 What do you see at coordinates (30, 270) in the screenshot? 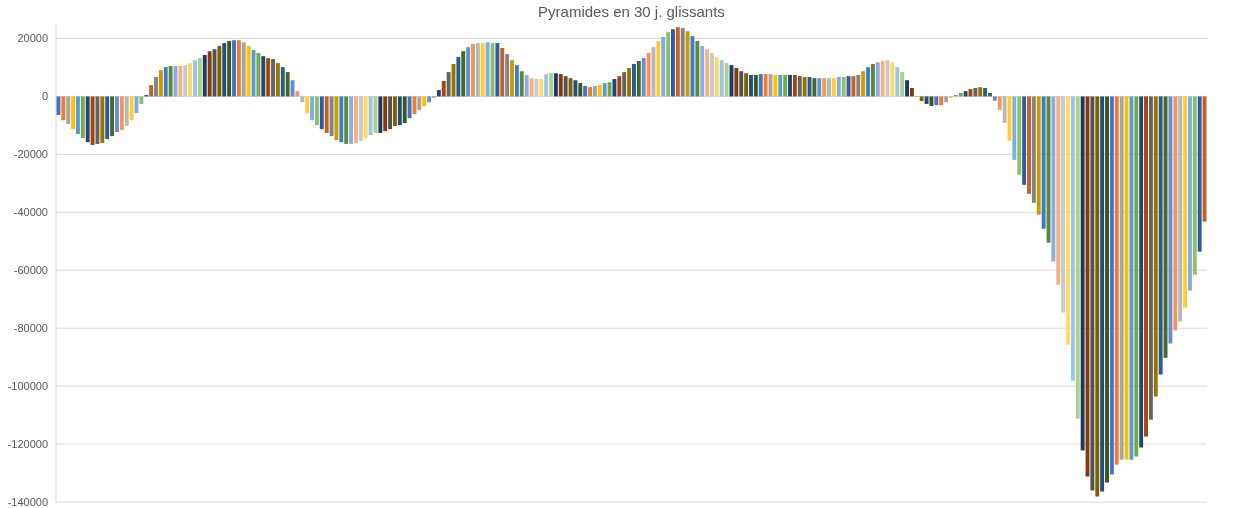
I see `y-tick-label: -60000` at bounding box center [30, 270].